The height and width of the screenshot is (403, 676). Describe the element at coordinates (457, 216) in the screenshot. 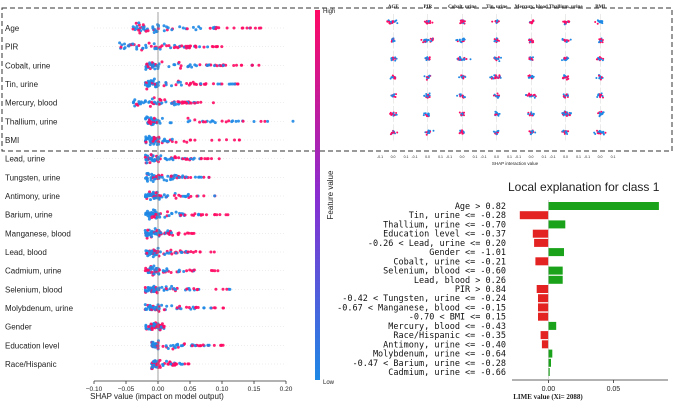

I see `lime-feature-label: Tin, urine <= -0.28` at that location.